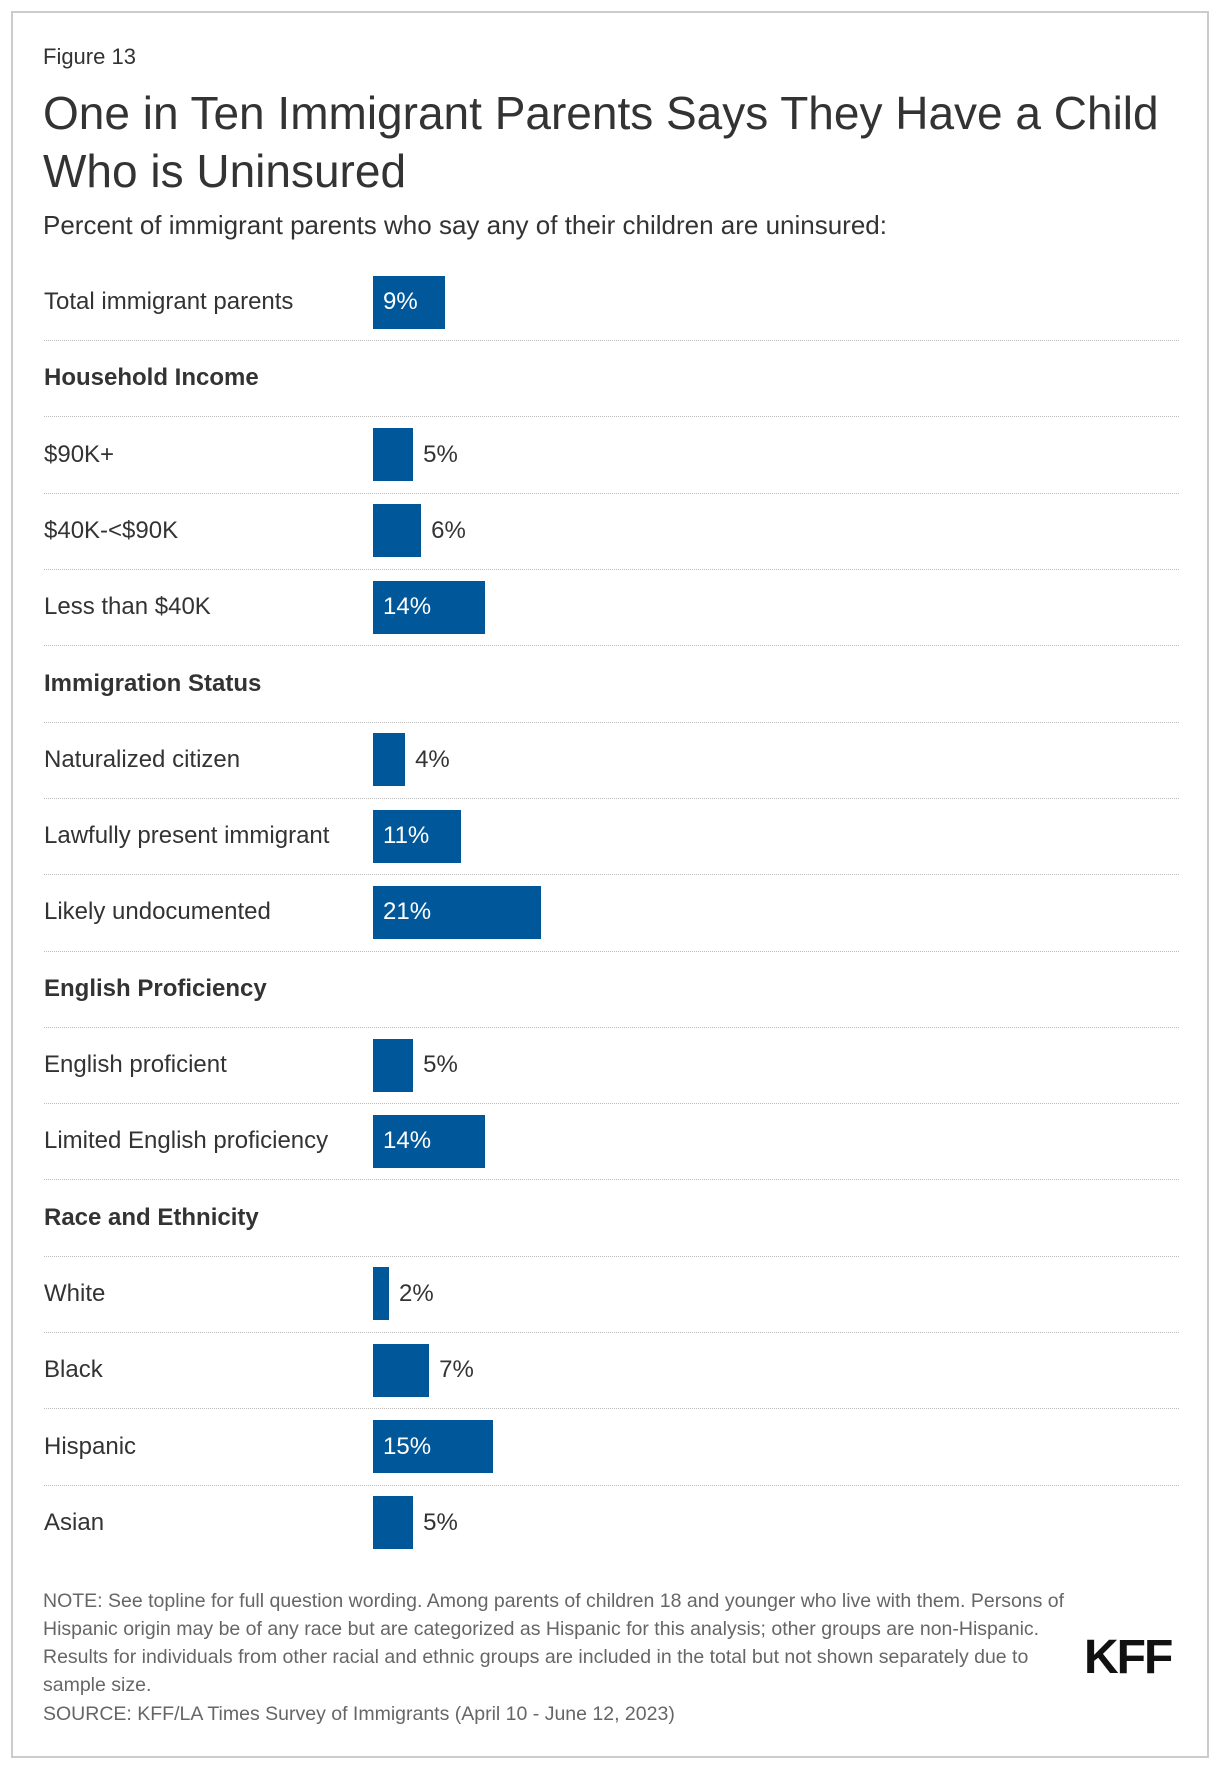 Image resolution: width=1220 pixels, height=1768 pixels. What do you see at coordinates (73, 1370) in the screenshot?
I see `category-label: Black` at bounding box center [73, 1370].